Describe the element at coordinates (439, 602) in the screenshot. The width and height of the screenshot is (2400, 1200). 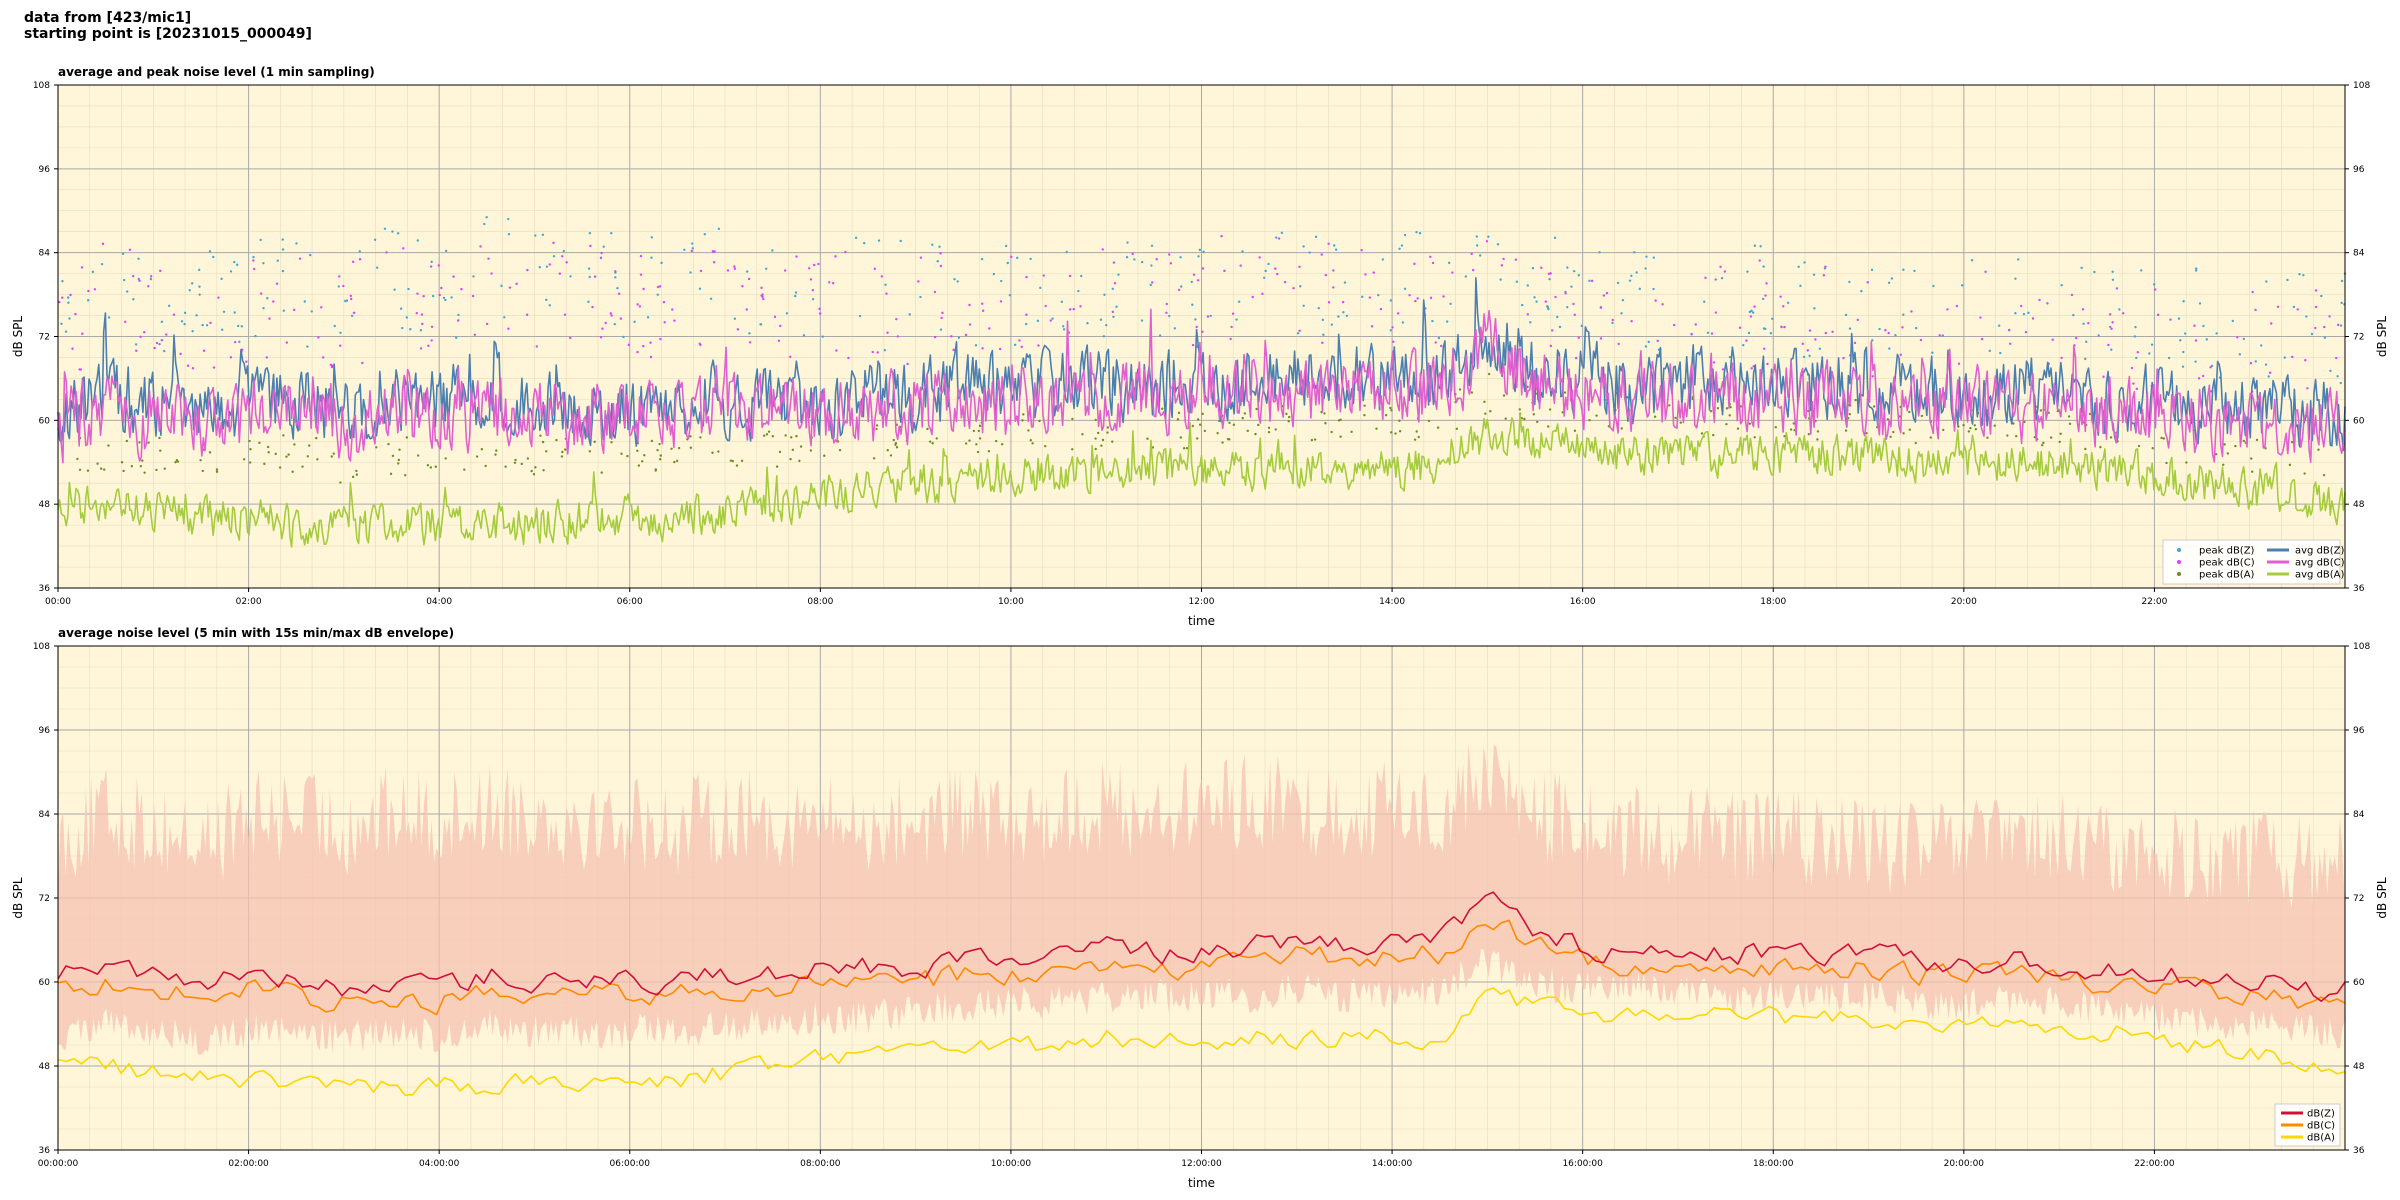
I see `x-tick-label: 04:00` at that location.